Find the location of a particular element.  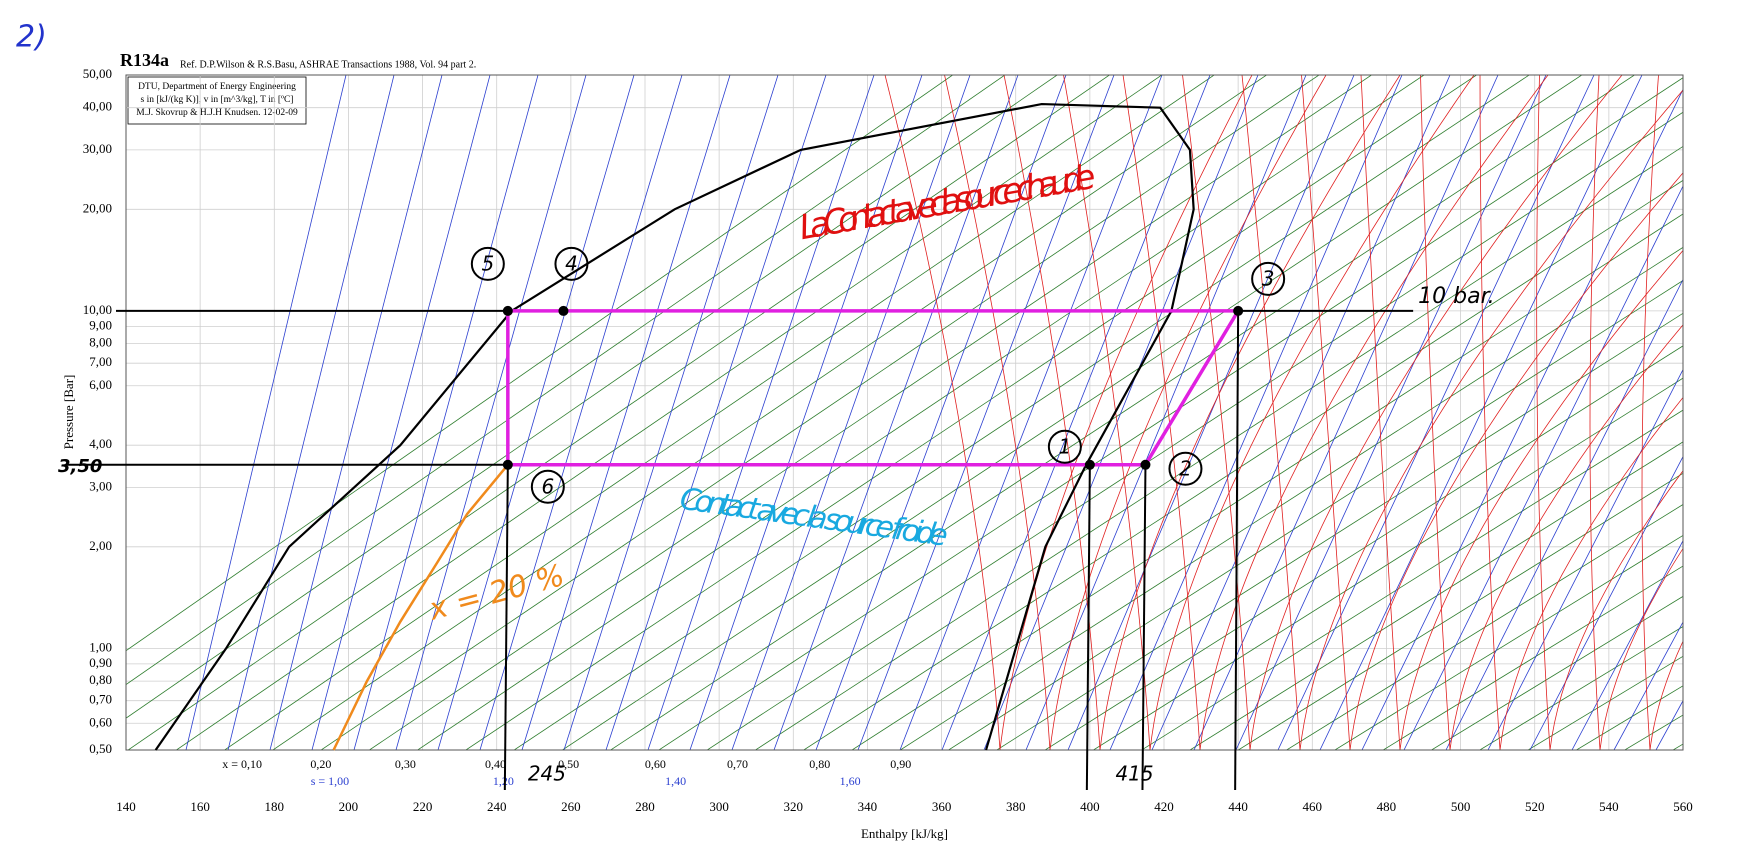

entropy-label: 1,20 is located at coordinates (503, 781).